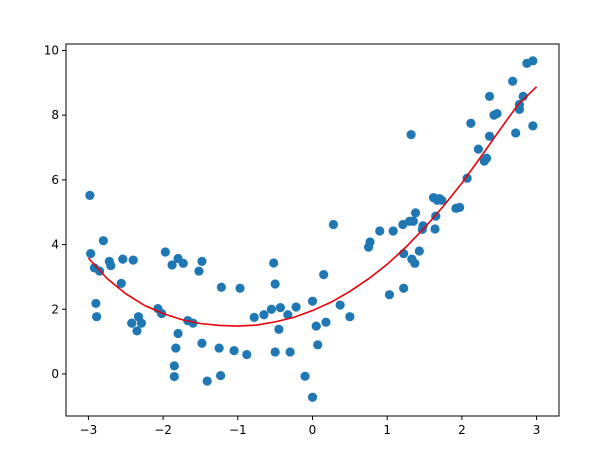  Describe the element at coordinates (55, 180) in the screenshot. I see `y-tick-label-3: 6` at that location.